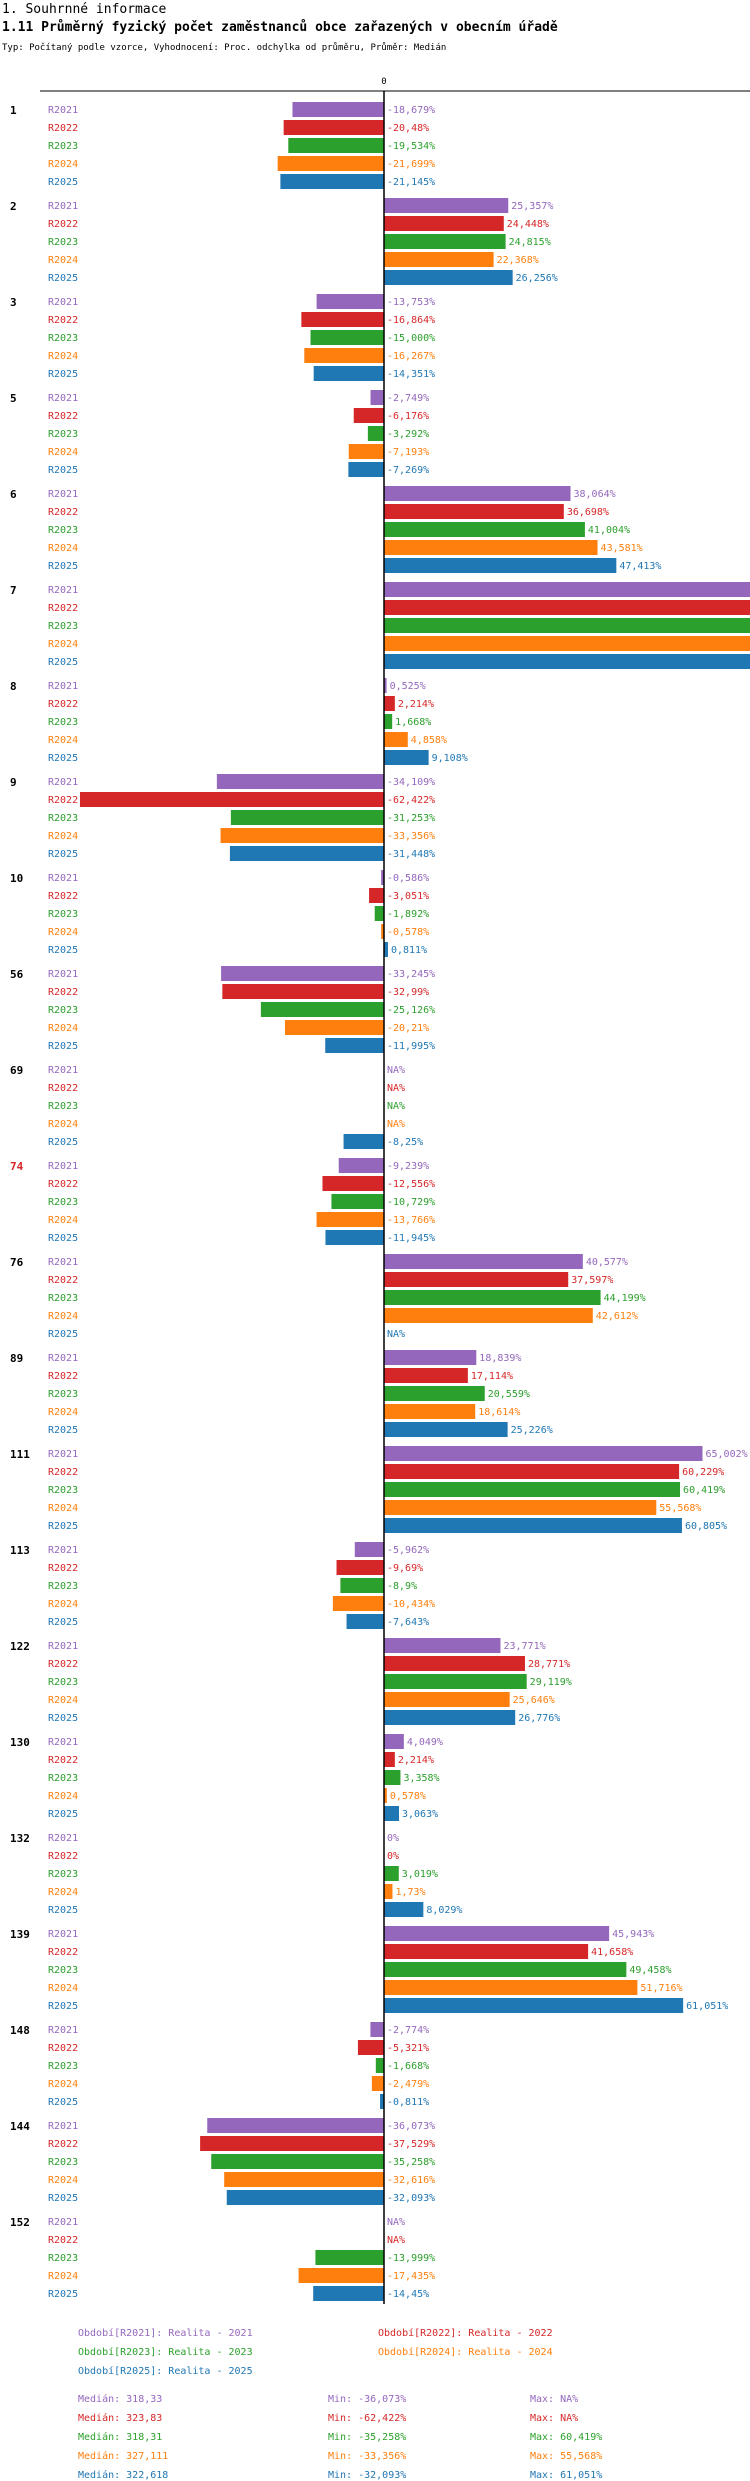  I want to click on group-label: 7, so click(13, 590).